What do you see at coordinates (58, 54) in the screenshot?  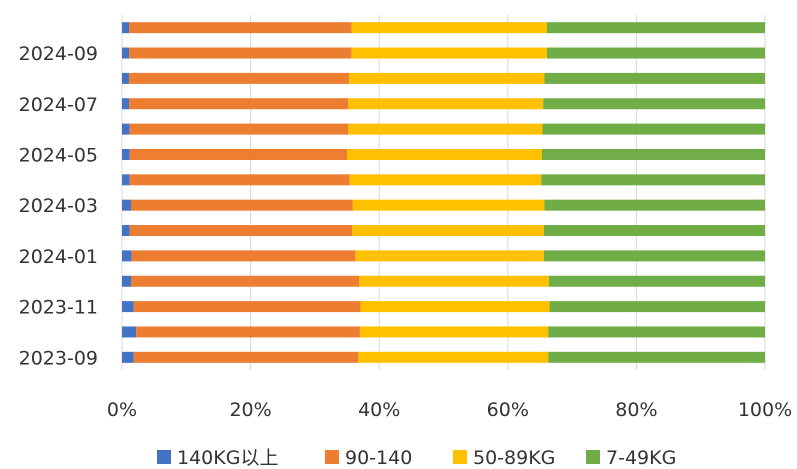 I see `y-tick-label-6: 2024-09` at bounding box center [58, 54].